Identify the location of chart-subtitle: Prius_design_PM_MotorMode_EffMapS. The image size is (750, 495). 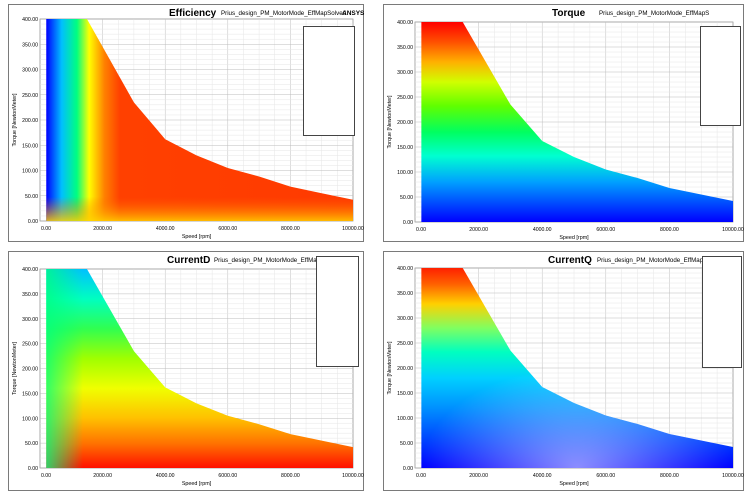
(654, 13).